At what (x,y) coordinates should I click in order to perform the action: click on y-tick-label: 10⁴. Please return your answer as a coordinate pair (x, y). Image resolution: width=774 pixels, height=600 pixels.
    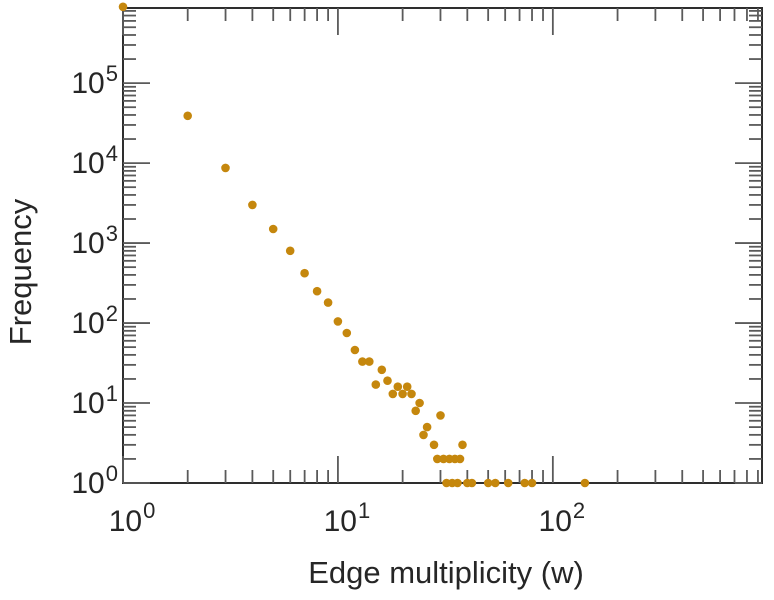
    Looking at the image, I should click on (94, 160).